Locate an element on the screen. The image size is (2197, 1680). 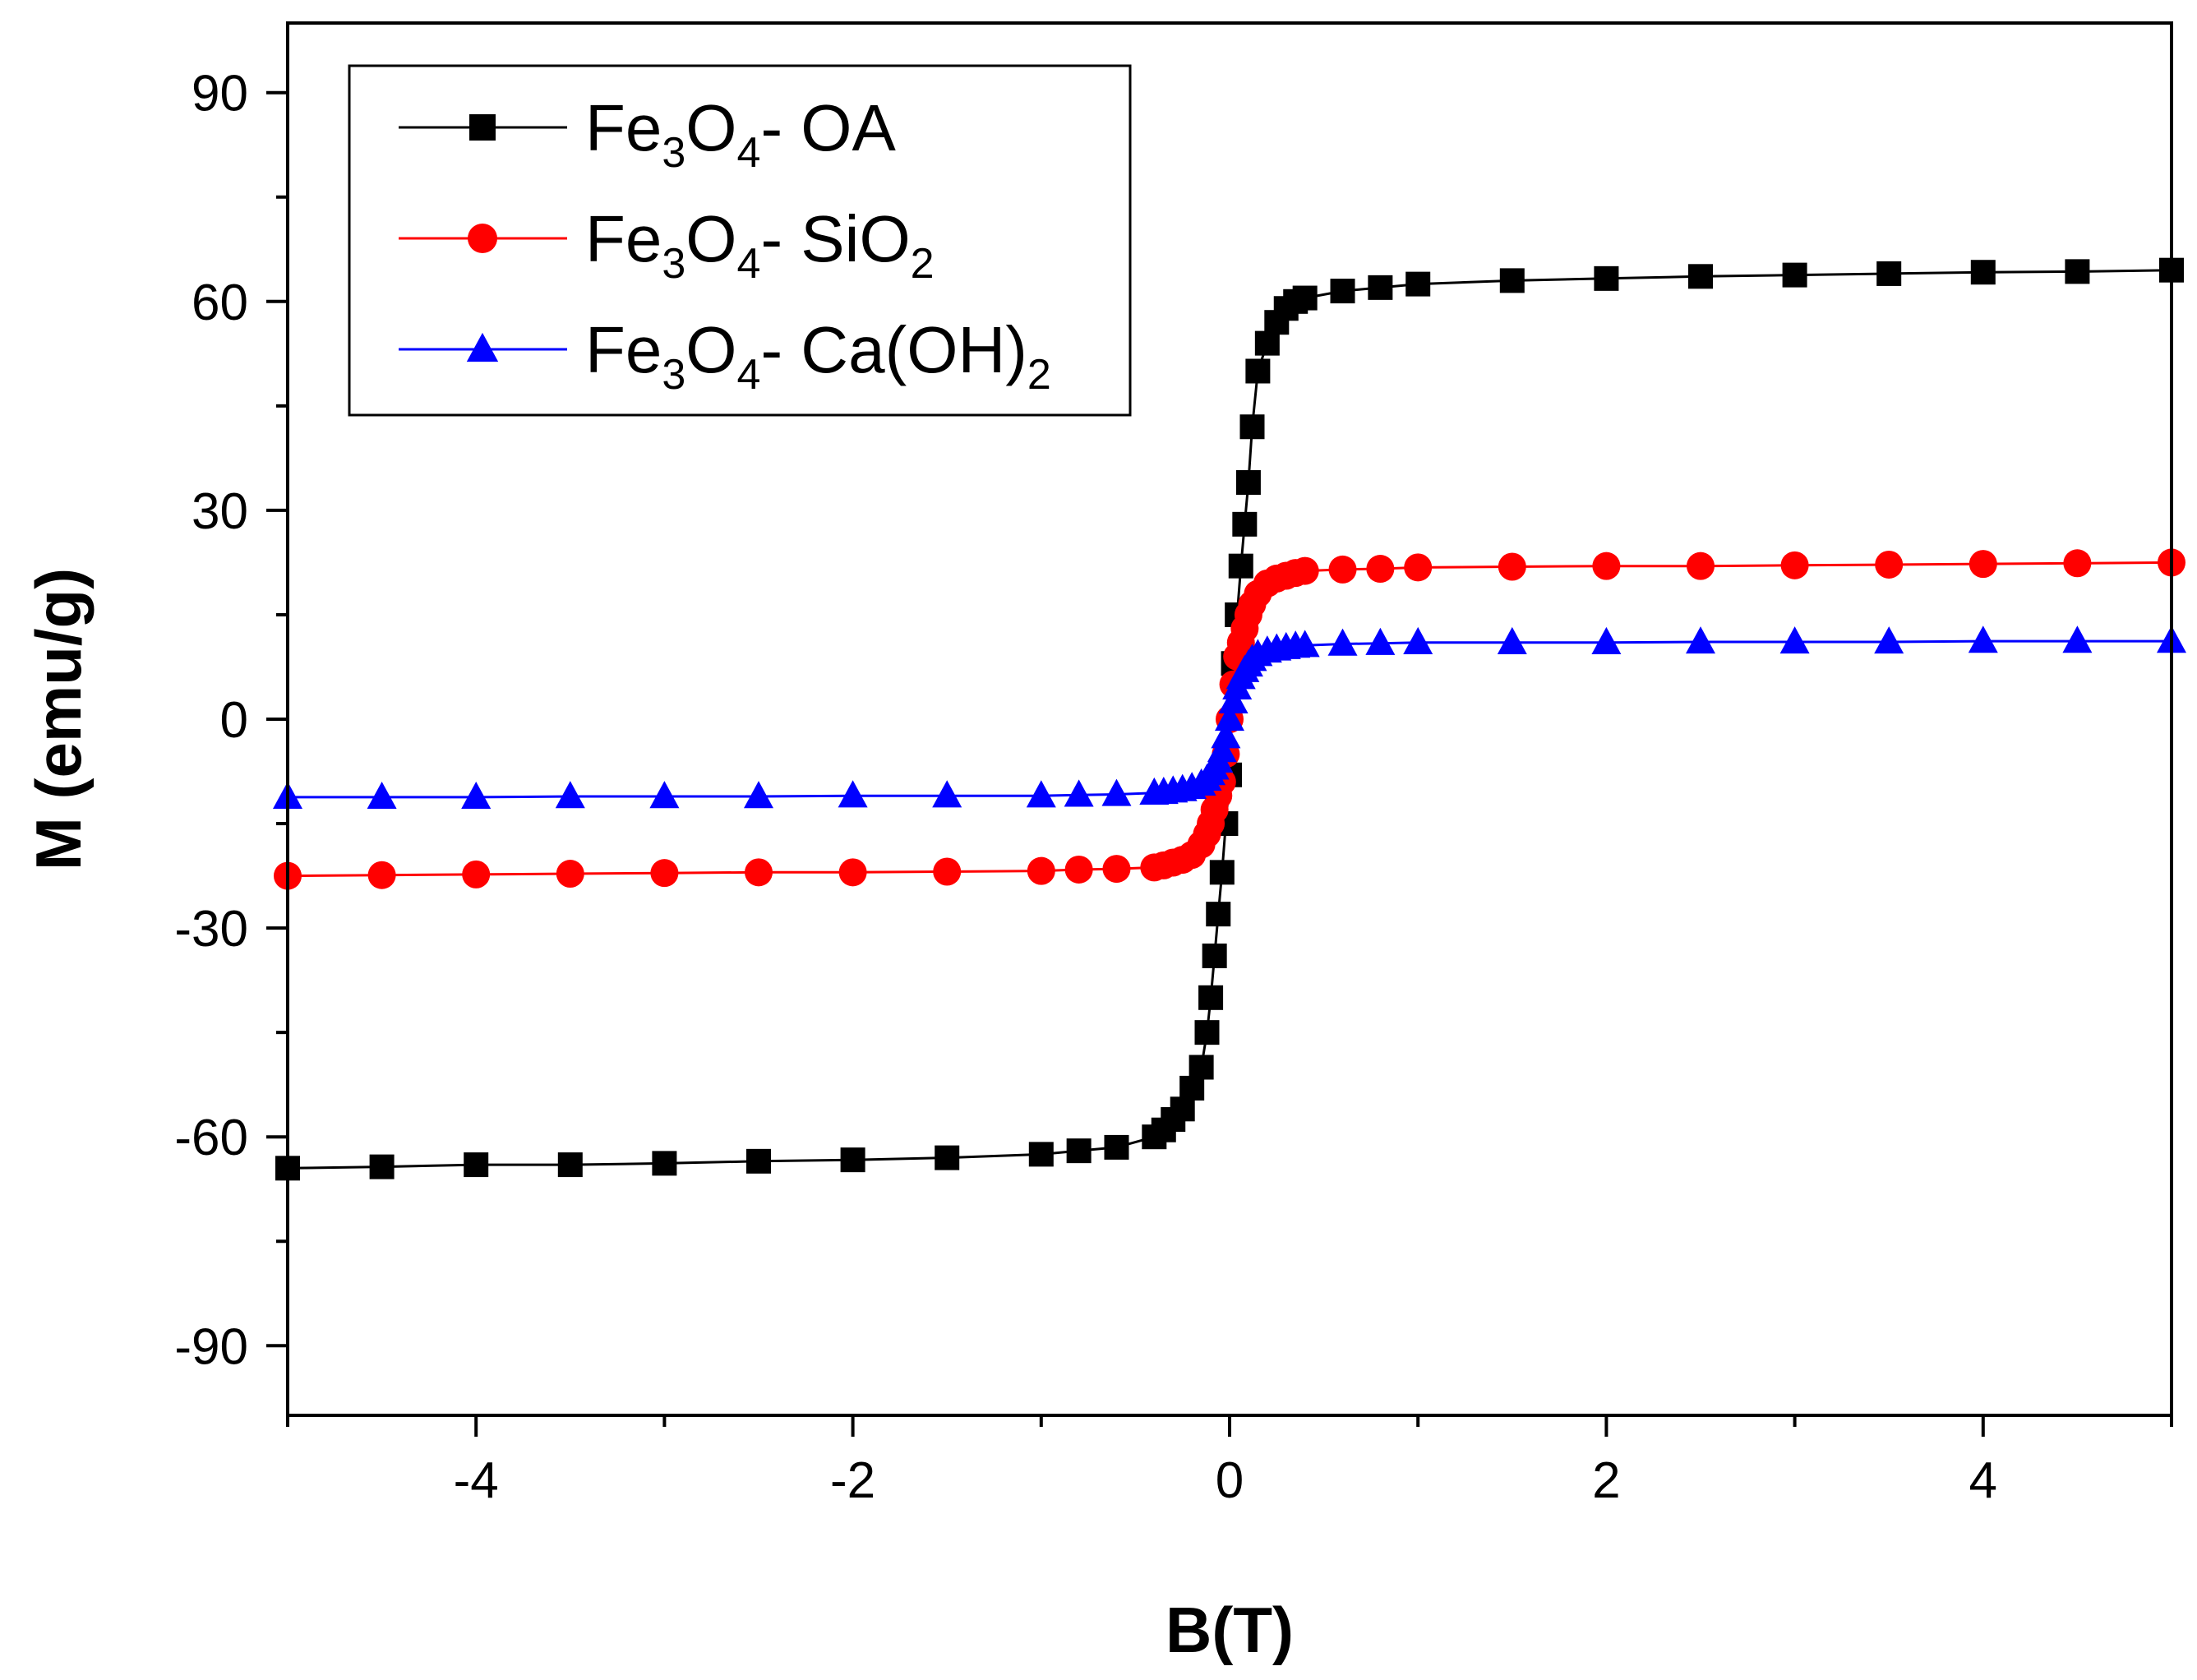
y-axis-title: M (emu/g) is located at coordinates (58, 719).